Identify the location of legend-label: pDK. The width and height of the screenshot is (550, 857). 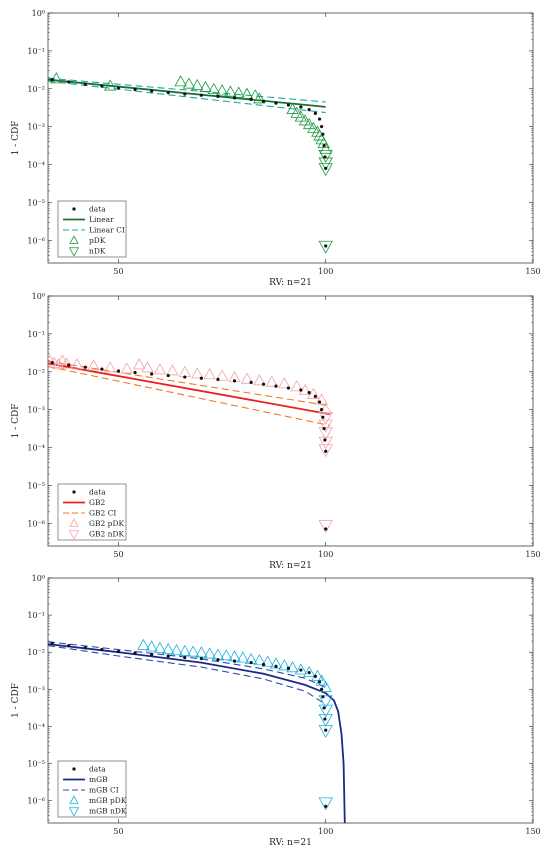
(97, 240).